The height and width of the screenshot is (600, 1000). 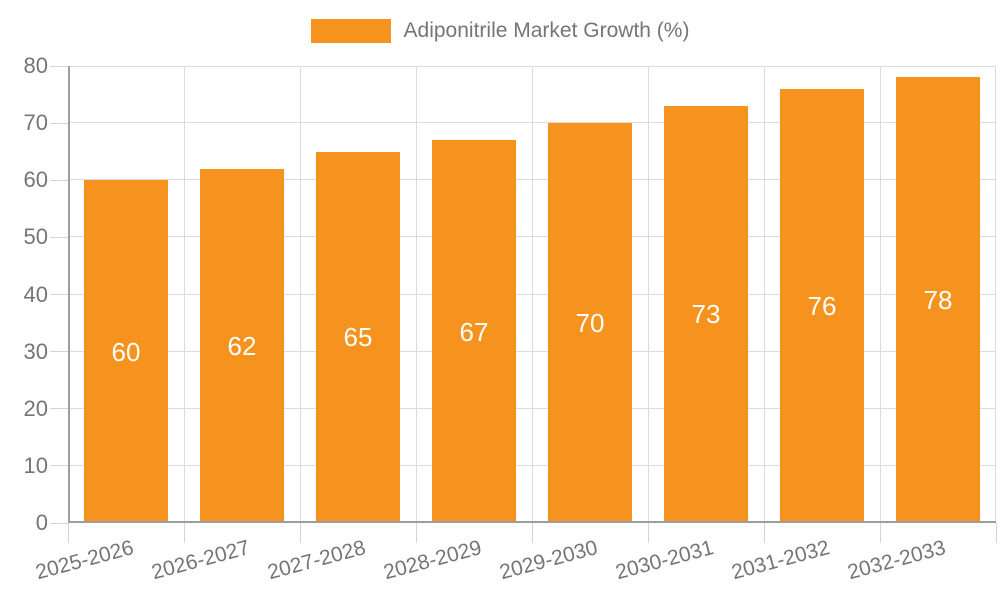 I want to click on bar-value-label-2027-2028: 65, so click(x=358, y=337).